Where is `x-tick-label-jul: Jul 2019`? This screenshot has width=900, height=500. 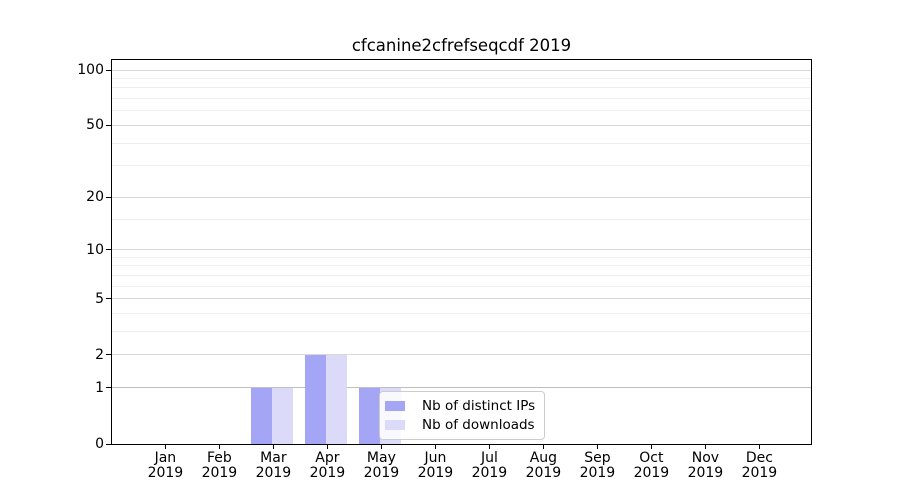 x-tick-label-jul: Jul 2019 is located at coordinates (489, 466).